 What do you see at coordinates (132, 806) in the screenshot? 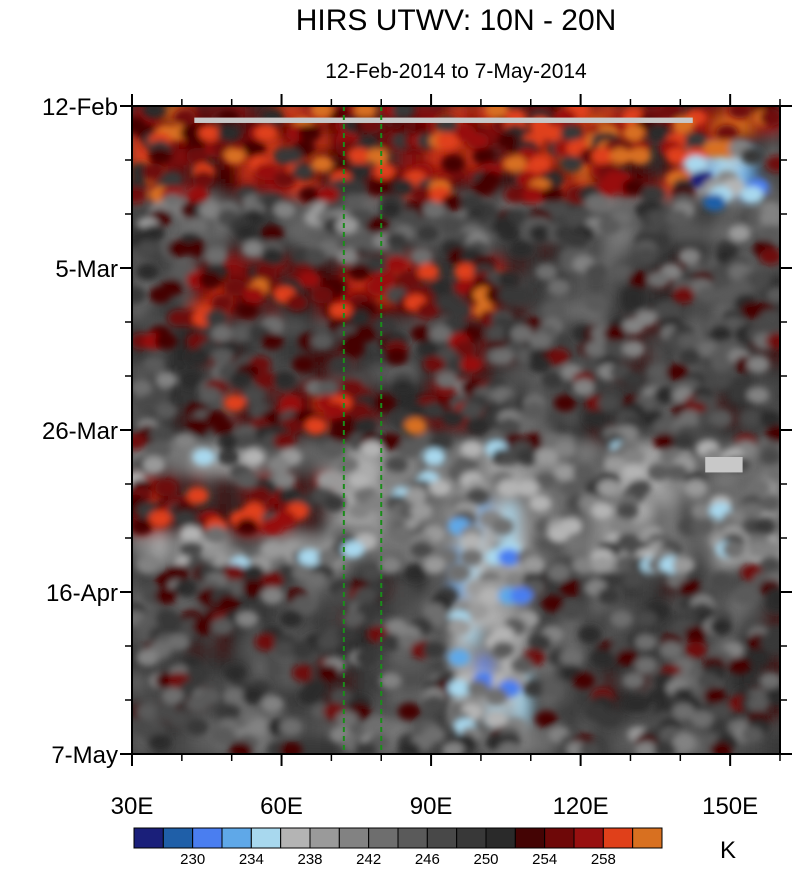
I see `x-tick-label: 30E` at bounding box center [132, 806].